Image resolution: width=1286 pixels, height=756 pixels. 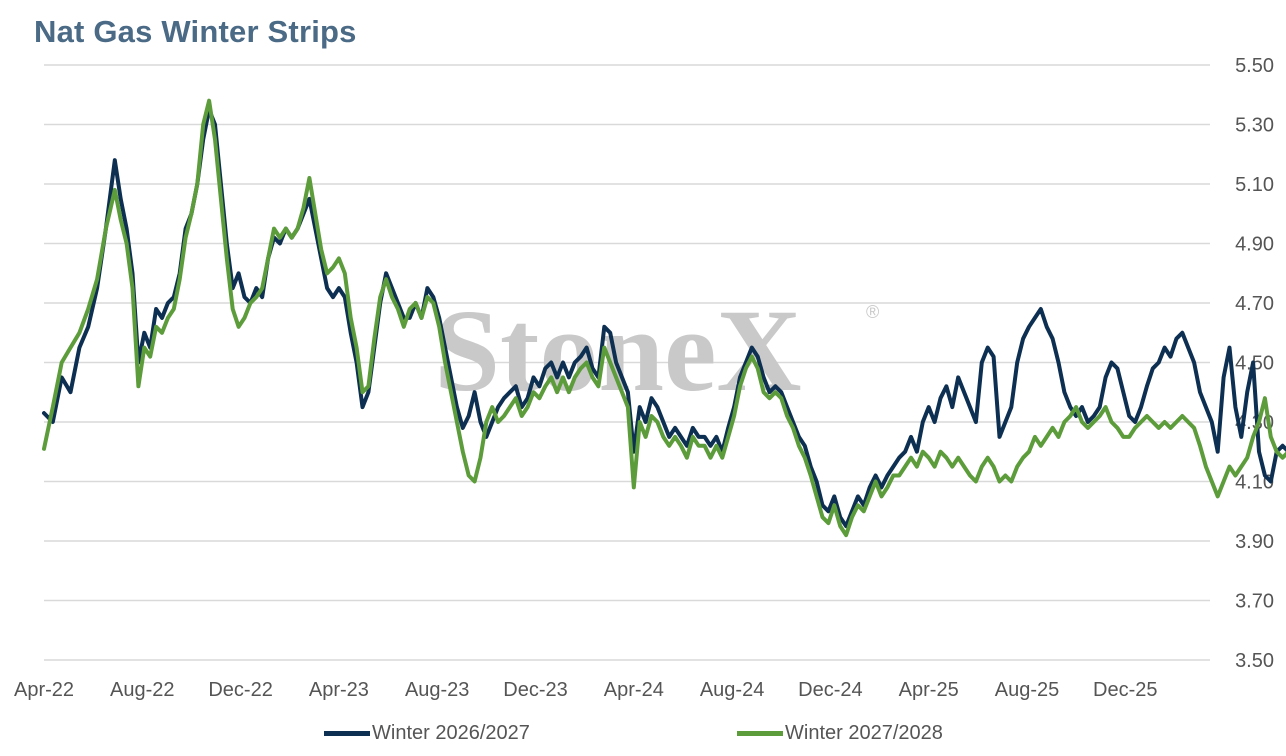 What do you see at coordinates (451, 733) in the screenshot?
I see `legend-label: Winter 2026/2027` at bounding box center [451, 733].